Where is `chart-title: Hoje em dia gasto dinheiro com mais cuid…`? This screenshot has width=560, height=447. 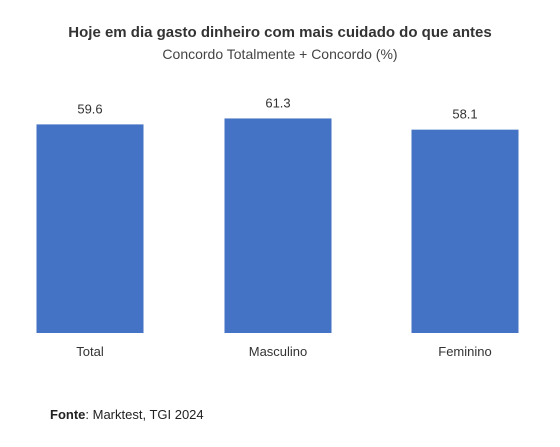
chart-title: Hoje em dia gasto dinheiro com mais cuid… is located at coordinates (280, 32).